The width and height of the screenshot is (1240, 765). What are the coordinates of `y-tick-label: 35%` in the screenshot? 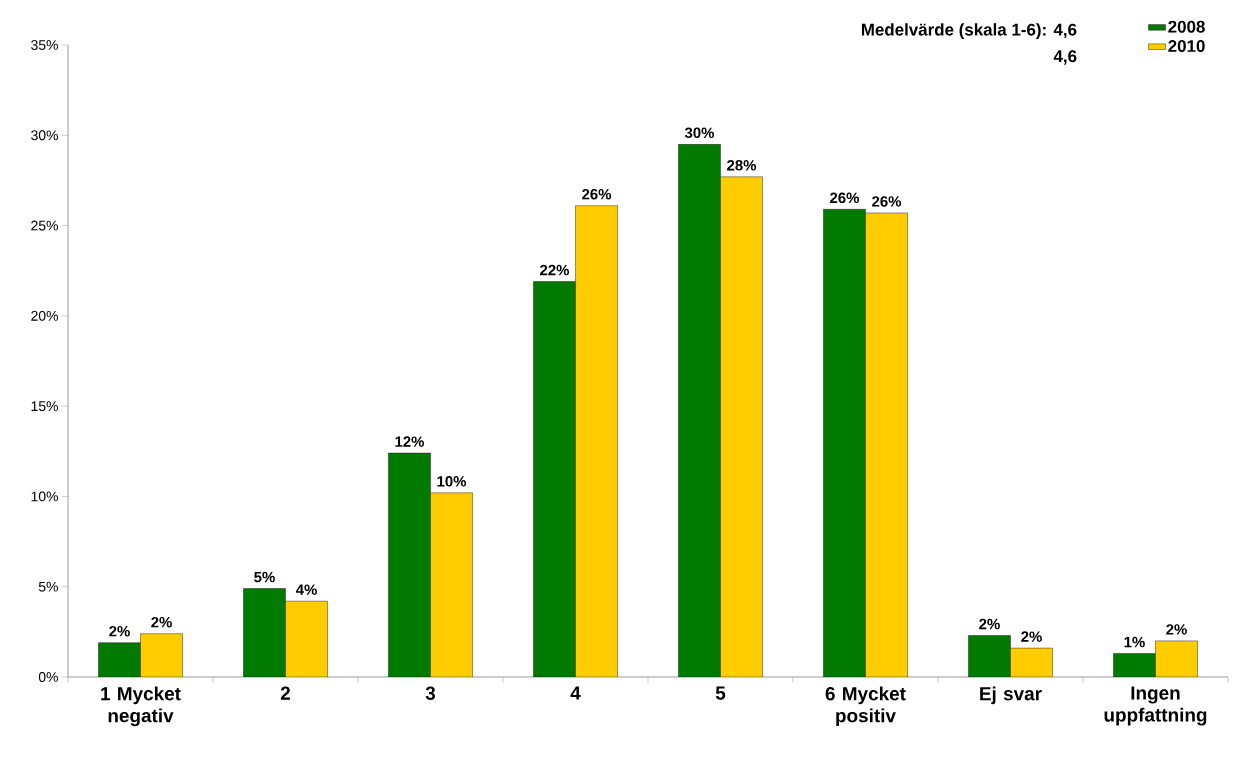 It's located at (44, 45).